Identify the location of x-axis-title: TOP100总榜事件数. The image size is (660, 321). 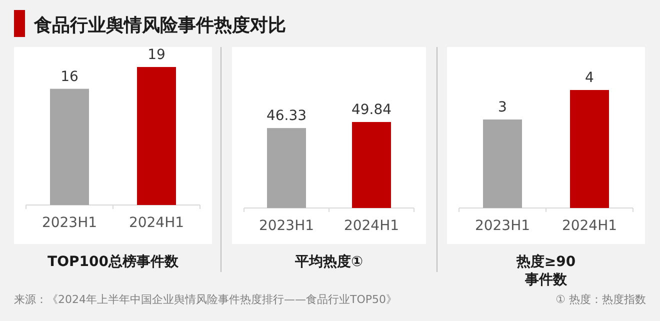
(114, 261).